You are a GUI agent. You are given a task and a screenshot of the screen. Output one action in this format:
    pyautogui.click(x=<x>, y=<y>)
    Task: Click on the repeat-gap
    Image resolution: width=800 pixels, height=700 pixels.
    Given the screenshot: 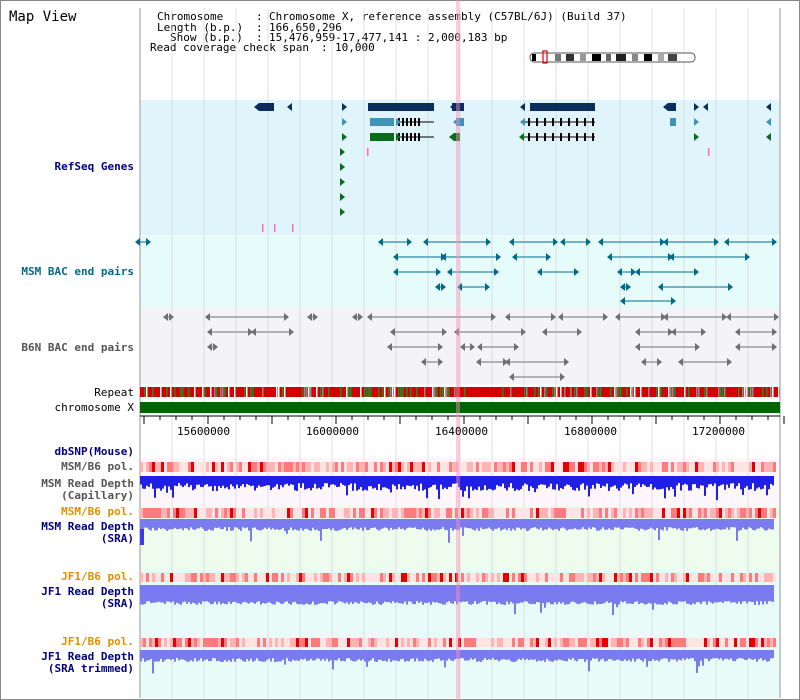 What is the action you would take?
    pyautogui.click(x=361, y=392)
    